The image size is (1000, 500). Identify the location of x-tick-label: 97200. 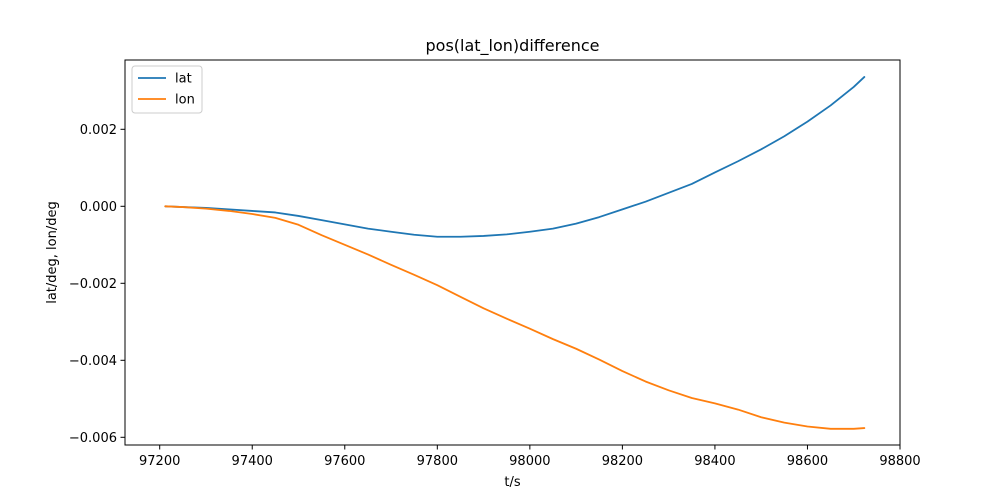
(159, 461).